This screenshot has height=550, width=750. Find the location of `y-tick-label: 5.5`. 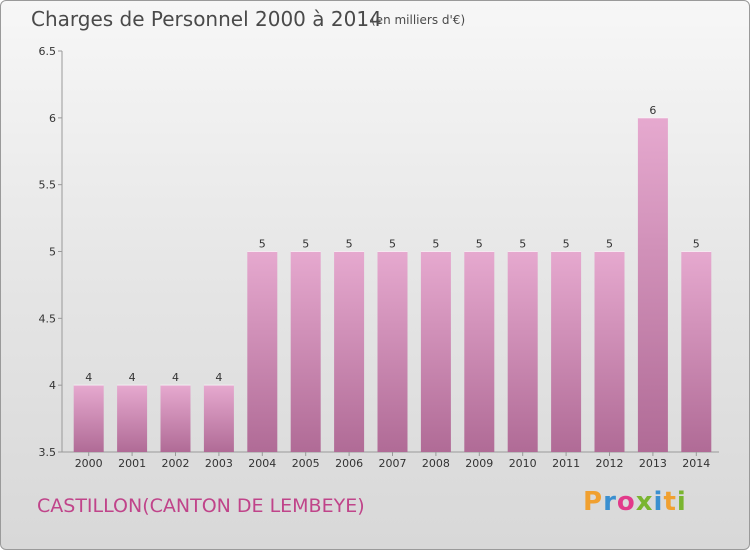

y-tick-label: 5.5 is located at coordinates (48, 185).